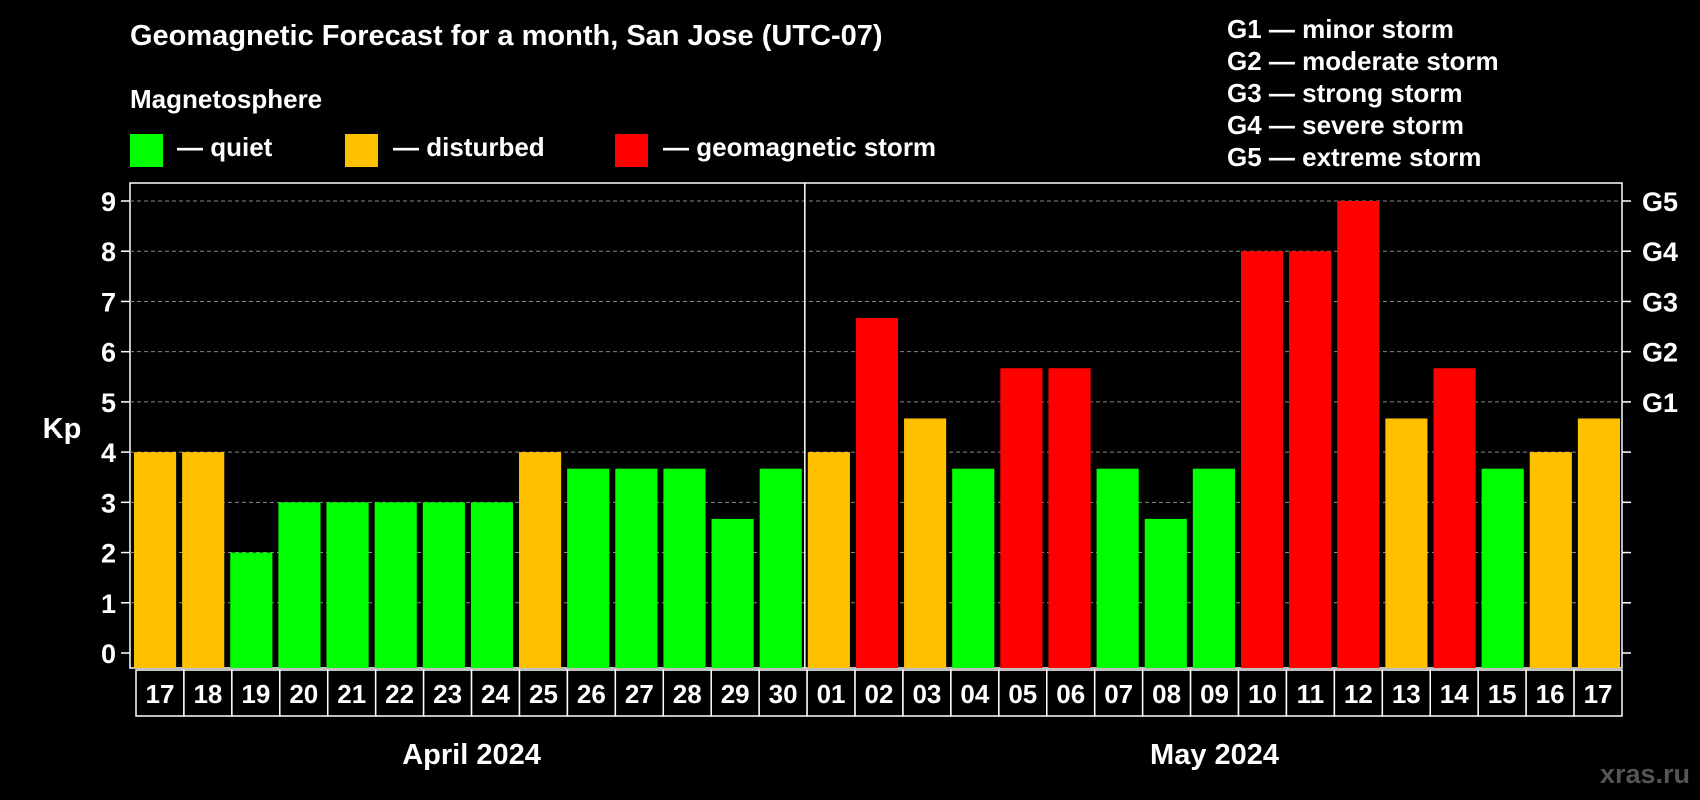 The image size is (1700, 800). I want to click on date-label: 30, so click(783, 694).